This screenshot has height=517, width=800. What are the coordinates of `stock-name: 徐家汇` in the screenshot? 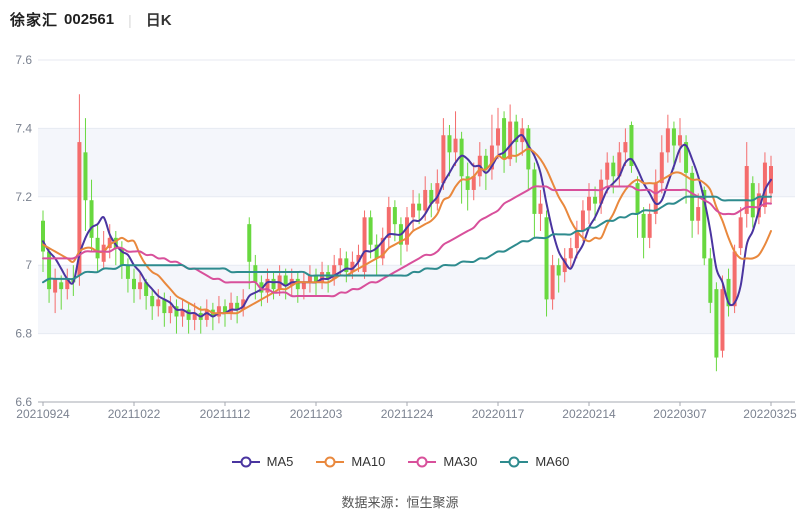 It's located at (34, 20).